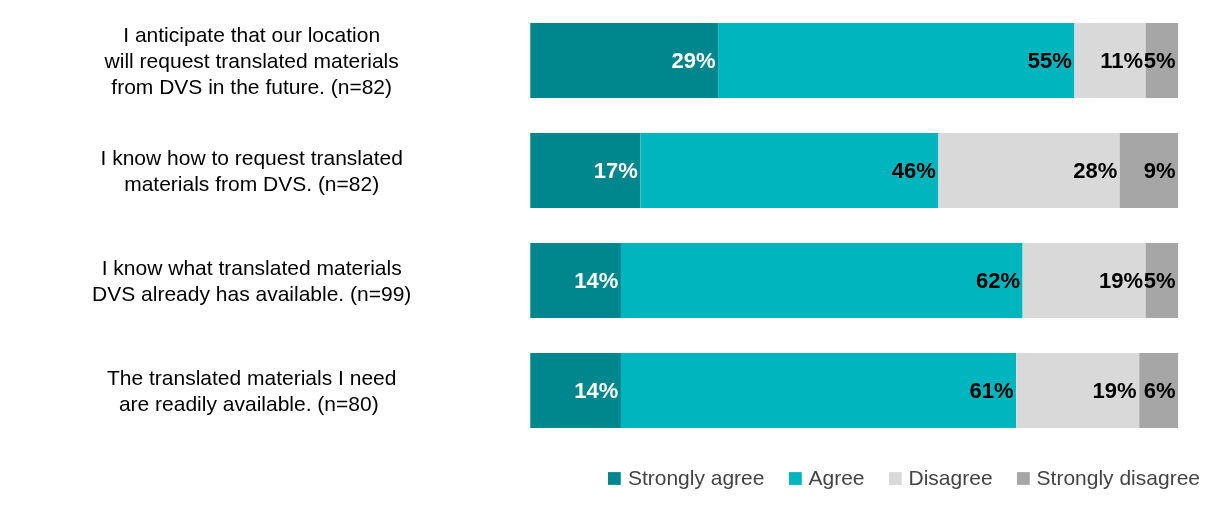 This screenshot has width=1225, height=517. Describe the element at coordinates (1122, 60) in the screenshot. I see `data-label: 11%` at that location.